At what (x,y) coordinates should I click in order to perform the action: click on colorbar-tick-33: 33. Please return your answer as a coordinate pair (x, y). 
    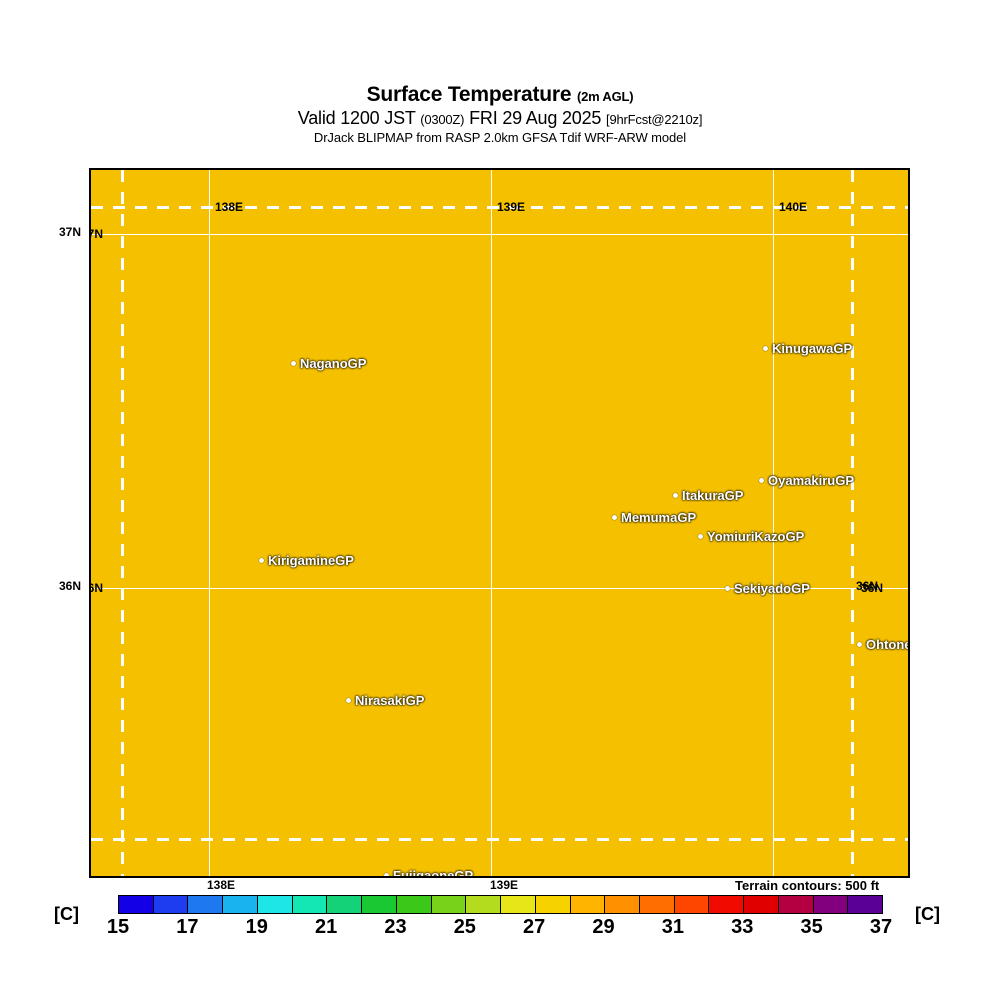
    Looking at the image, I should click on (742, 927).